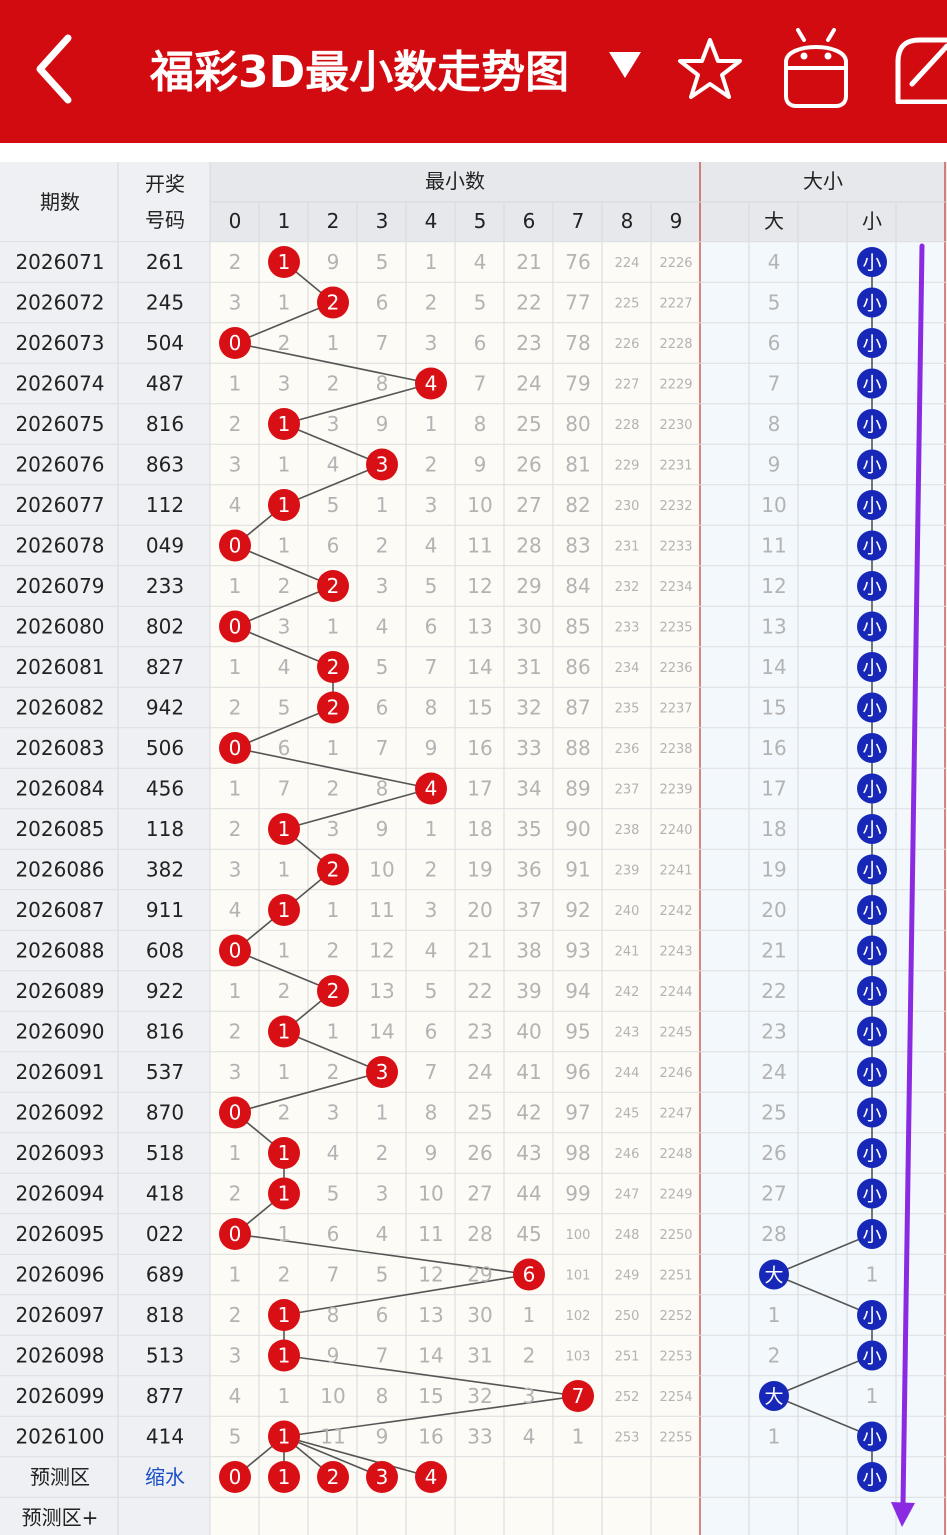 Image resolution: width=947 pixels, height=1535 pixels. I want to click on miss-count-cell: 32, so click(479, 1396).